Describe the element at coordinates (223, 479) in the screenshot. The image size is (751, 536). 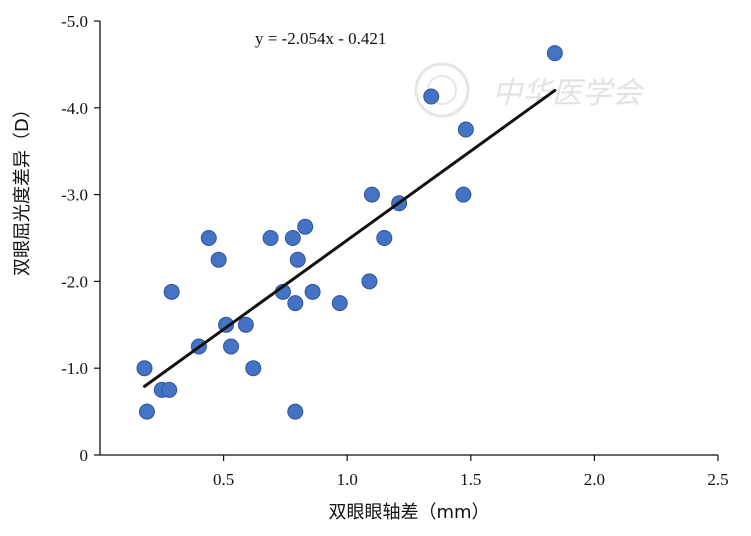
I see `x-tick-label: 0.5` at that location.